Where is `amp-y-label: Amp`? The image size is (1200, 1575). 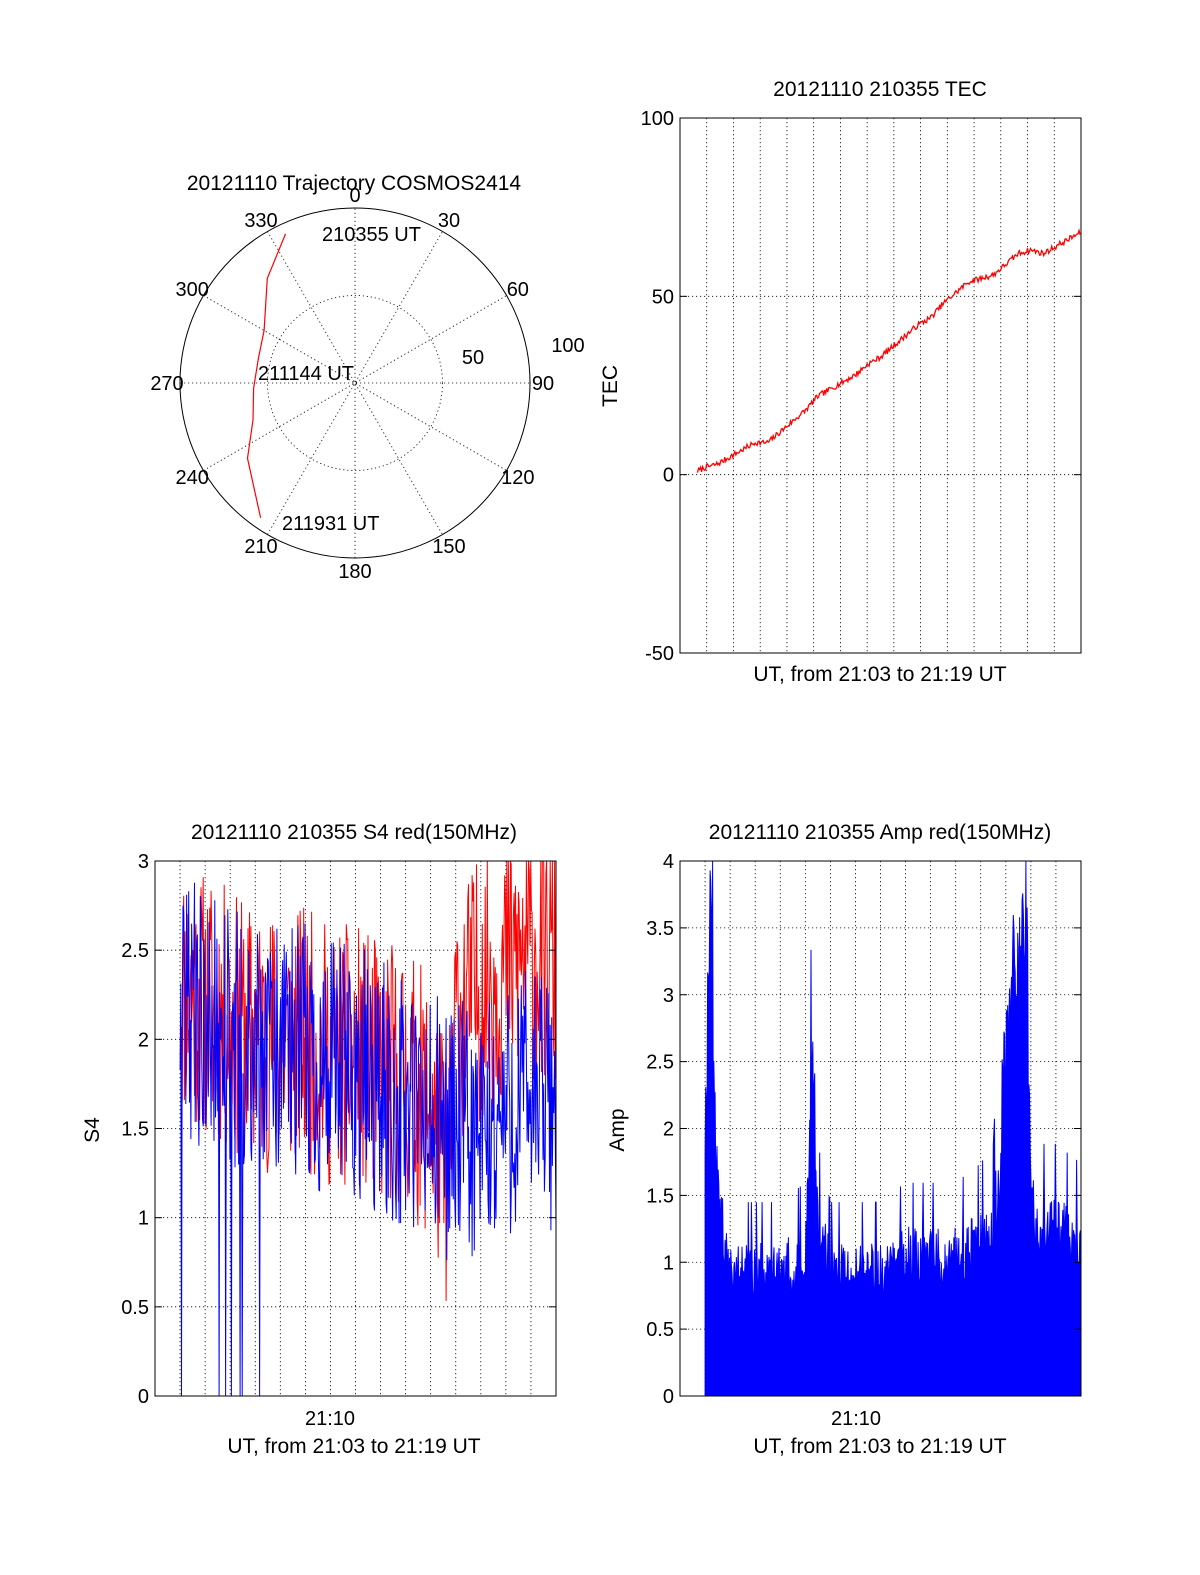
amp-y-label: Amp is located at coordinates (617, 1129).